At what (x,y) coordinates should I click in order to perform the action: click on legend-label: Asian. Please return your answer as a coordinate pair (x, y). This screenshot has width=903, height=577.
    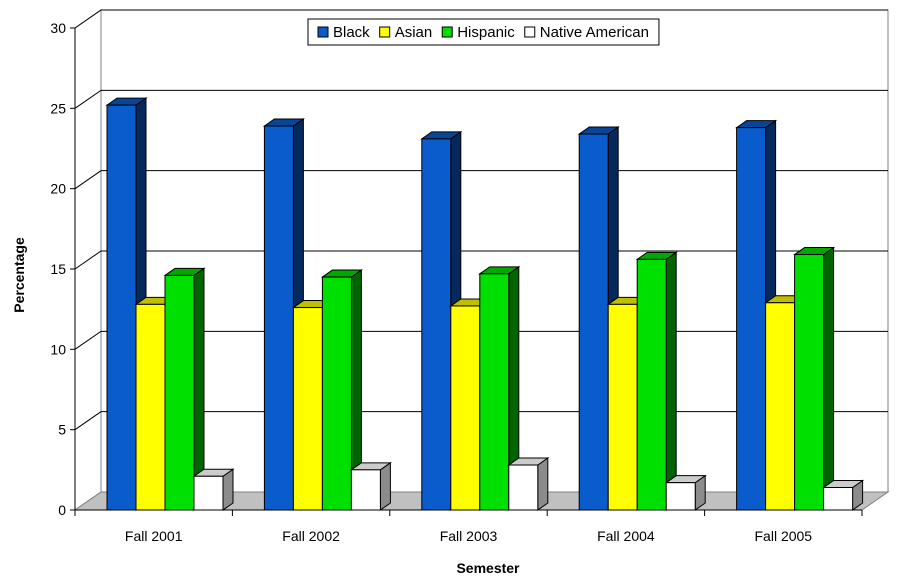
    Looking at the image, I should click on (414, 32).